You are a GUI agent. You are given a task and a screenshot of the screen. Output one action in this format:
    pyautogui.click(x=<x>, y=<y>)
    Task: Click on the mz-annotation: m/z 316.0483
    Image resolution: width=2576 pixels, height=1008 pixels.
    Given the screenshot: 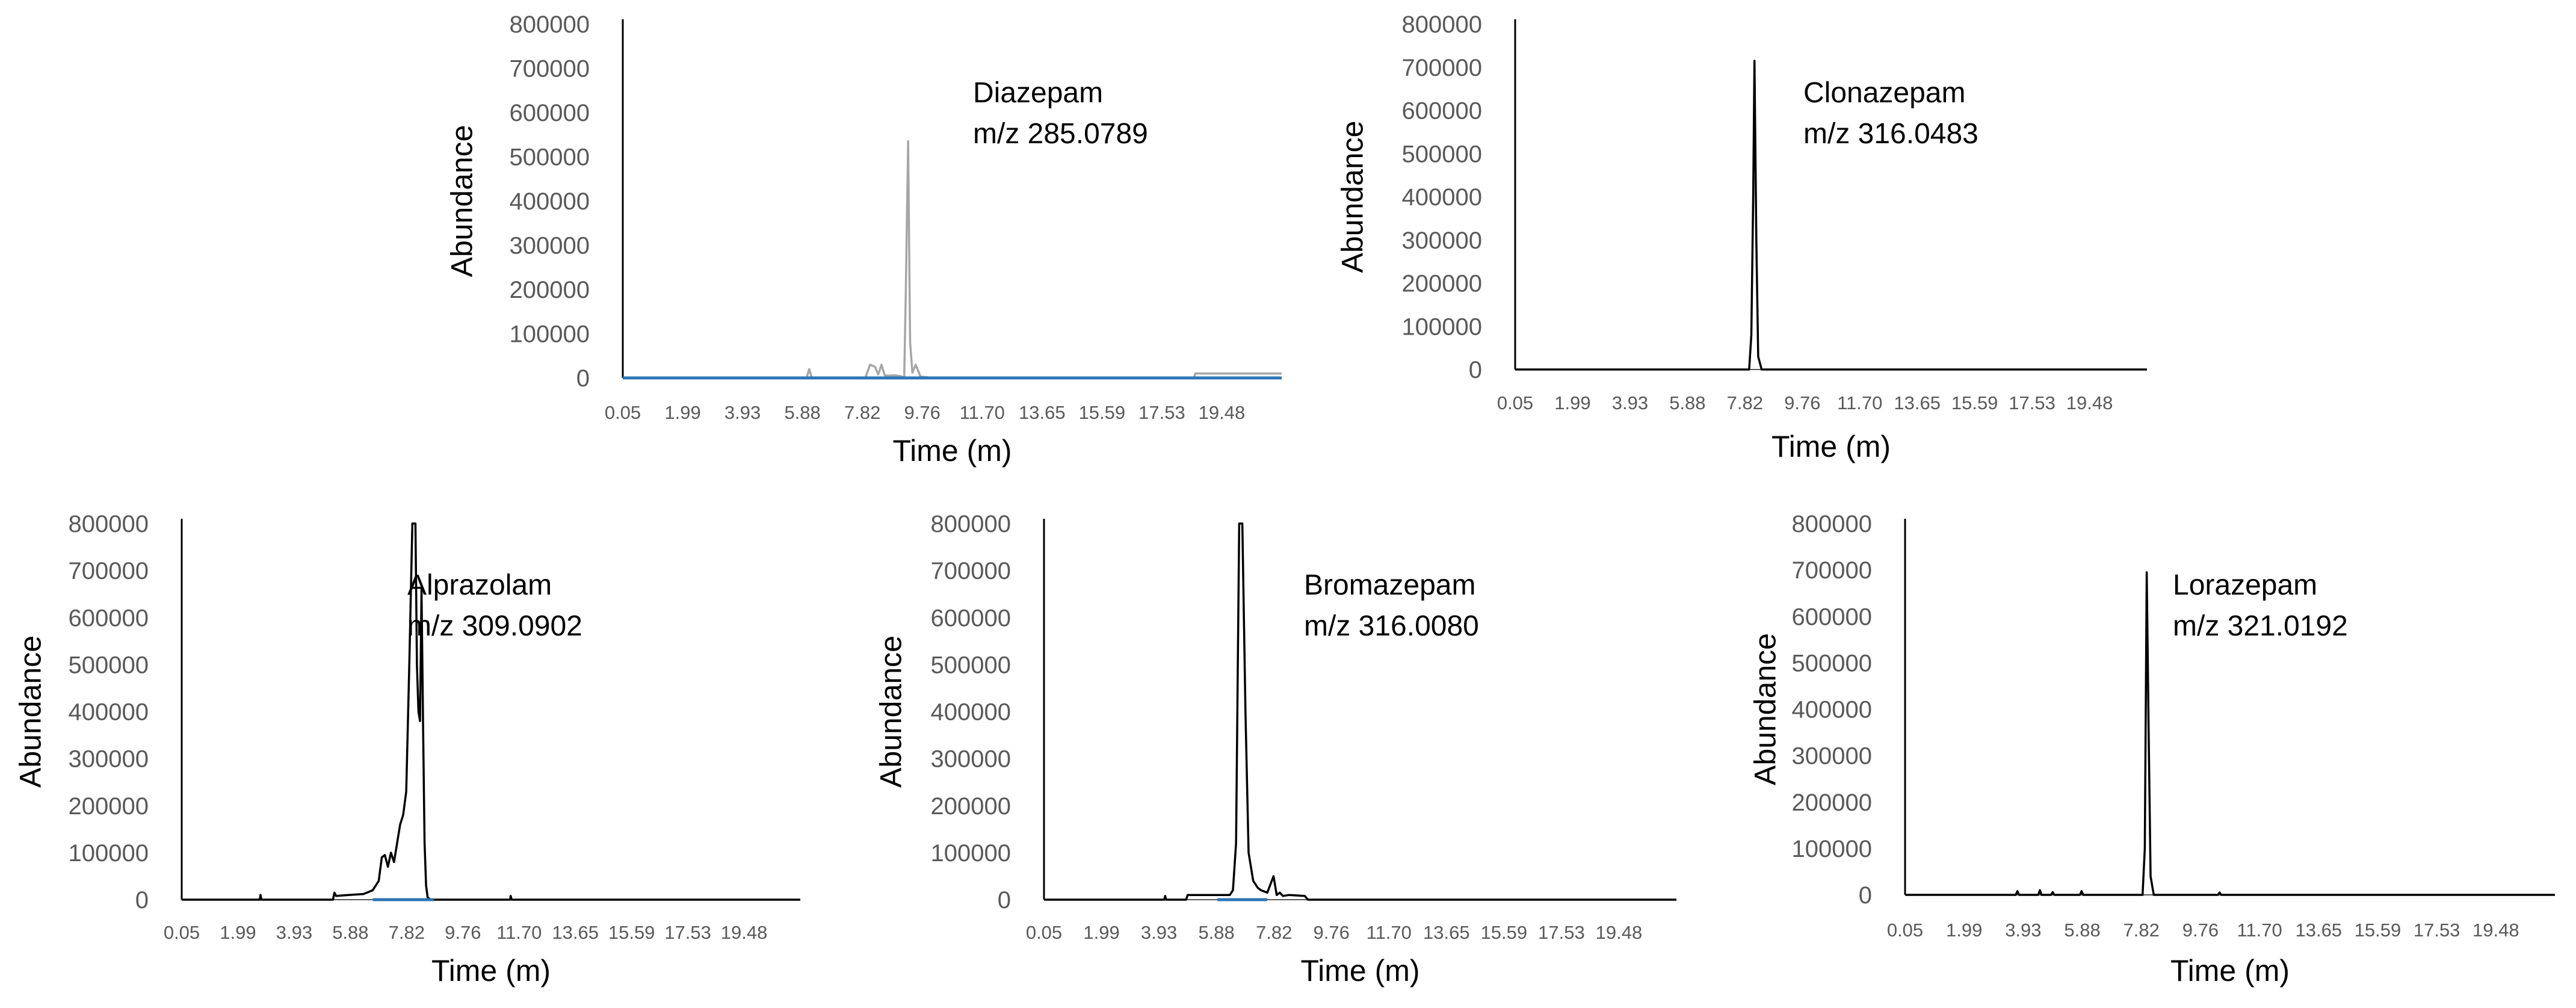 What is the action you would take?
    pyautogui.click(x=1890, y=134)
    